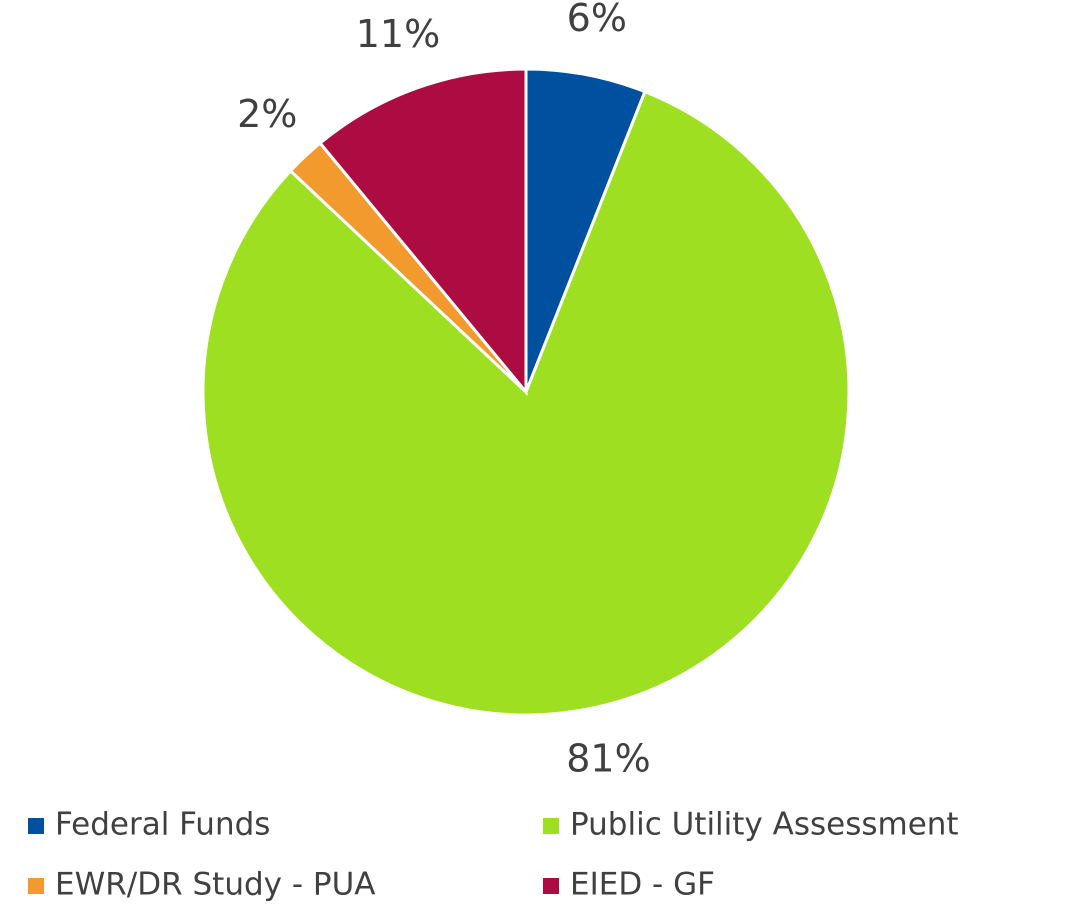 The width and height of the screenshot is (1066, 904). Describe the element at coordinates (398, 34) in the screenshot. I see `data-label: 11%` at that location.